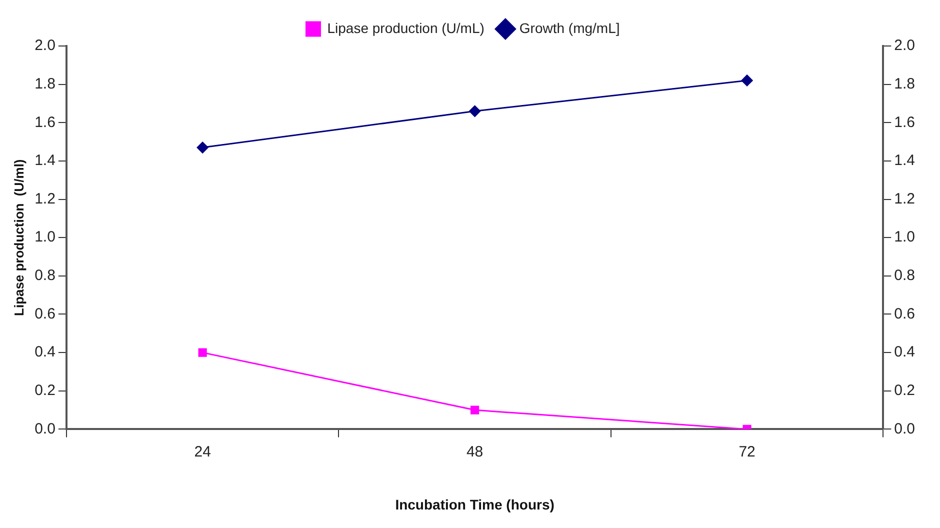 The width and height of the screenshot is (940, 528). What do you see at coordinates (905, 429) in the screenshot?
I see `y2-tick-label: 0.0` at bounding box center [905, 429].